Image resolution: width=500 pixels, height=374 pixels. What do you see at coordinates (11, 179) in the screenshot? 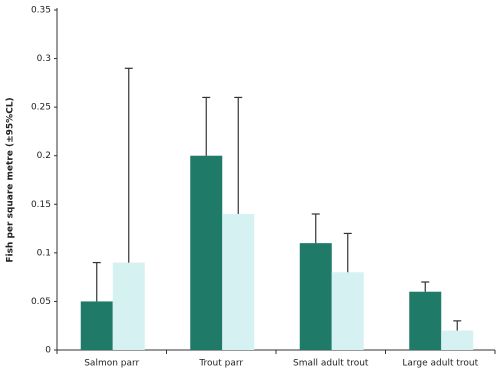
I see `y-axis-label: Fish per square metre (±95%CL)` at bounding box center [11, 179].